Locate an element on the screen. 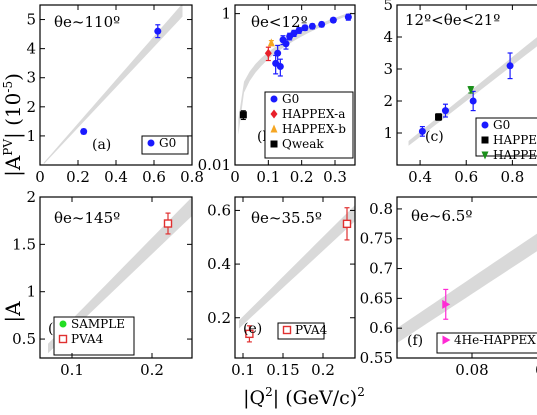  y-tick-label: 3 is located at coordinates (388, 69).